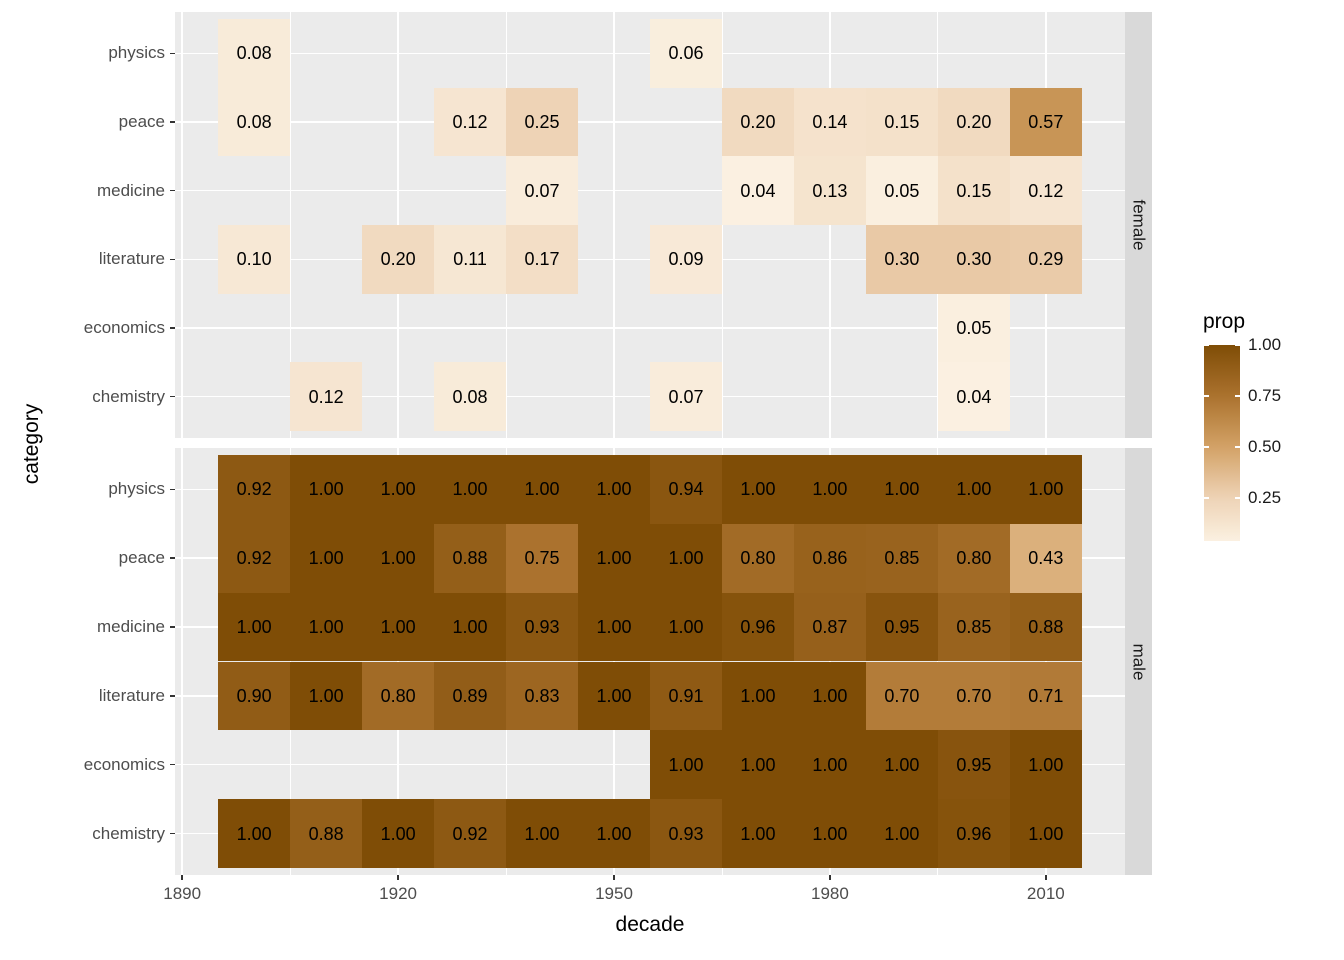  Describe the element at coordinates (686, 834) in the screenshot. I see `heatmap-tile: 0.93` at that location.